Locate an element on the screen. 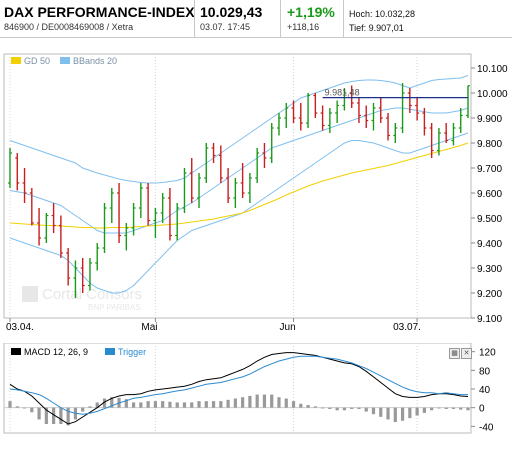 The width and height of the screenshot is (512, 453). macd-line is located at coordinates (239, 388).